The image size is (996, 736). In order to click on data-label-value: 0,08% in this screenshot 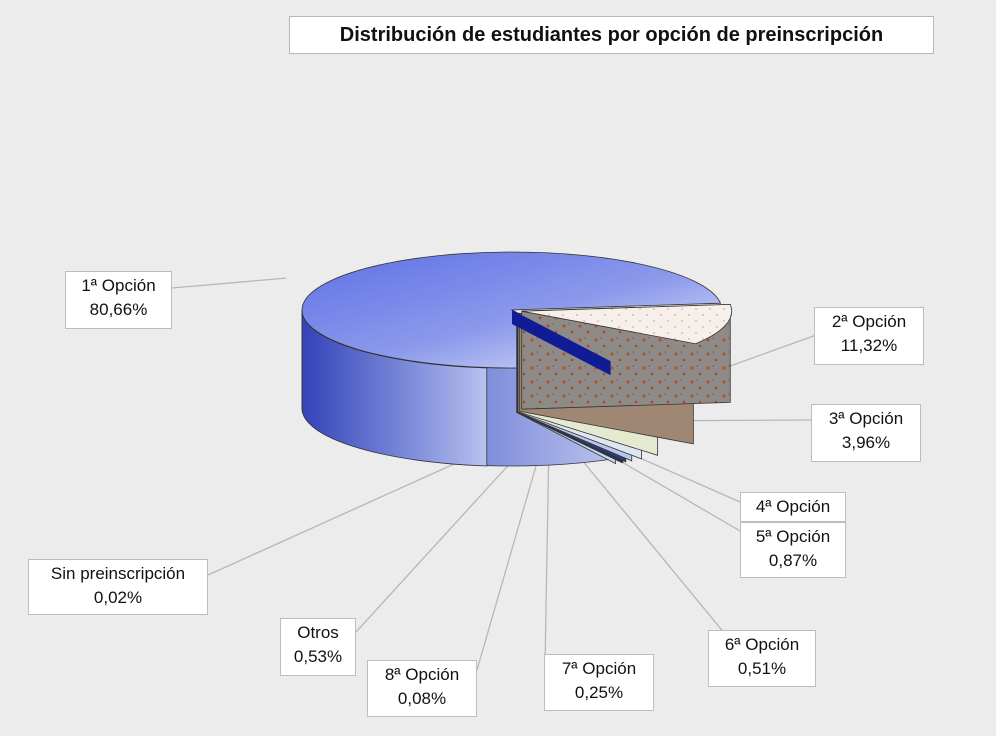, I will do `click(422, 698)`.